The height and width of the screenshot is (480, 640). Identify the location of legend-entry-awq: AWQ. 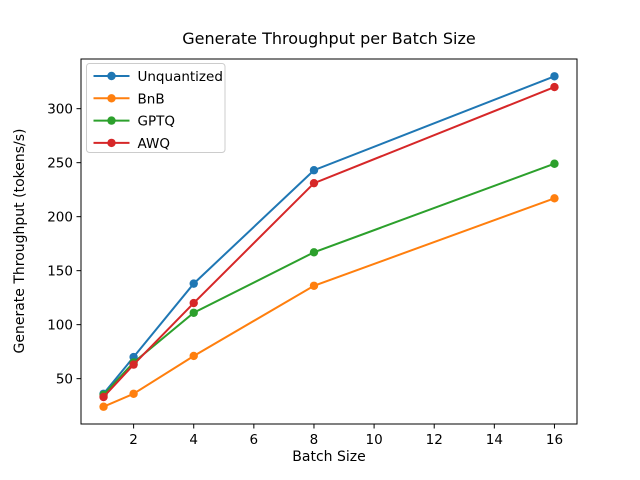
(131, 144).